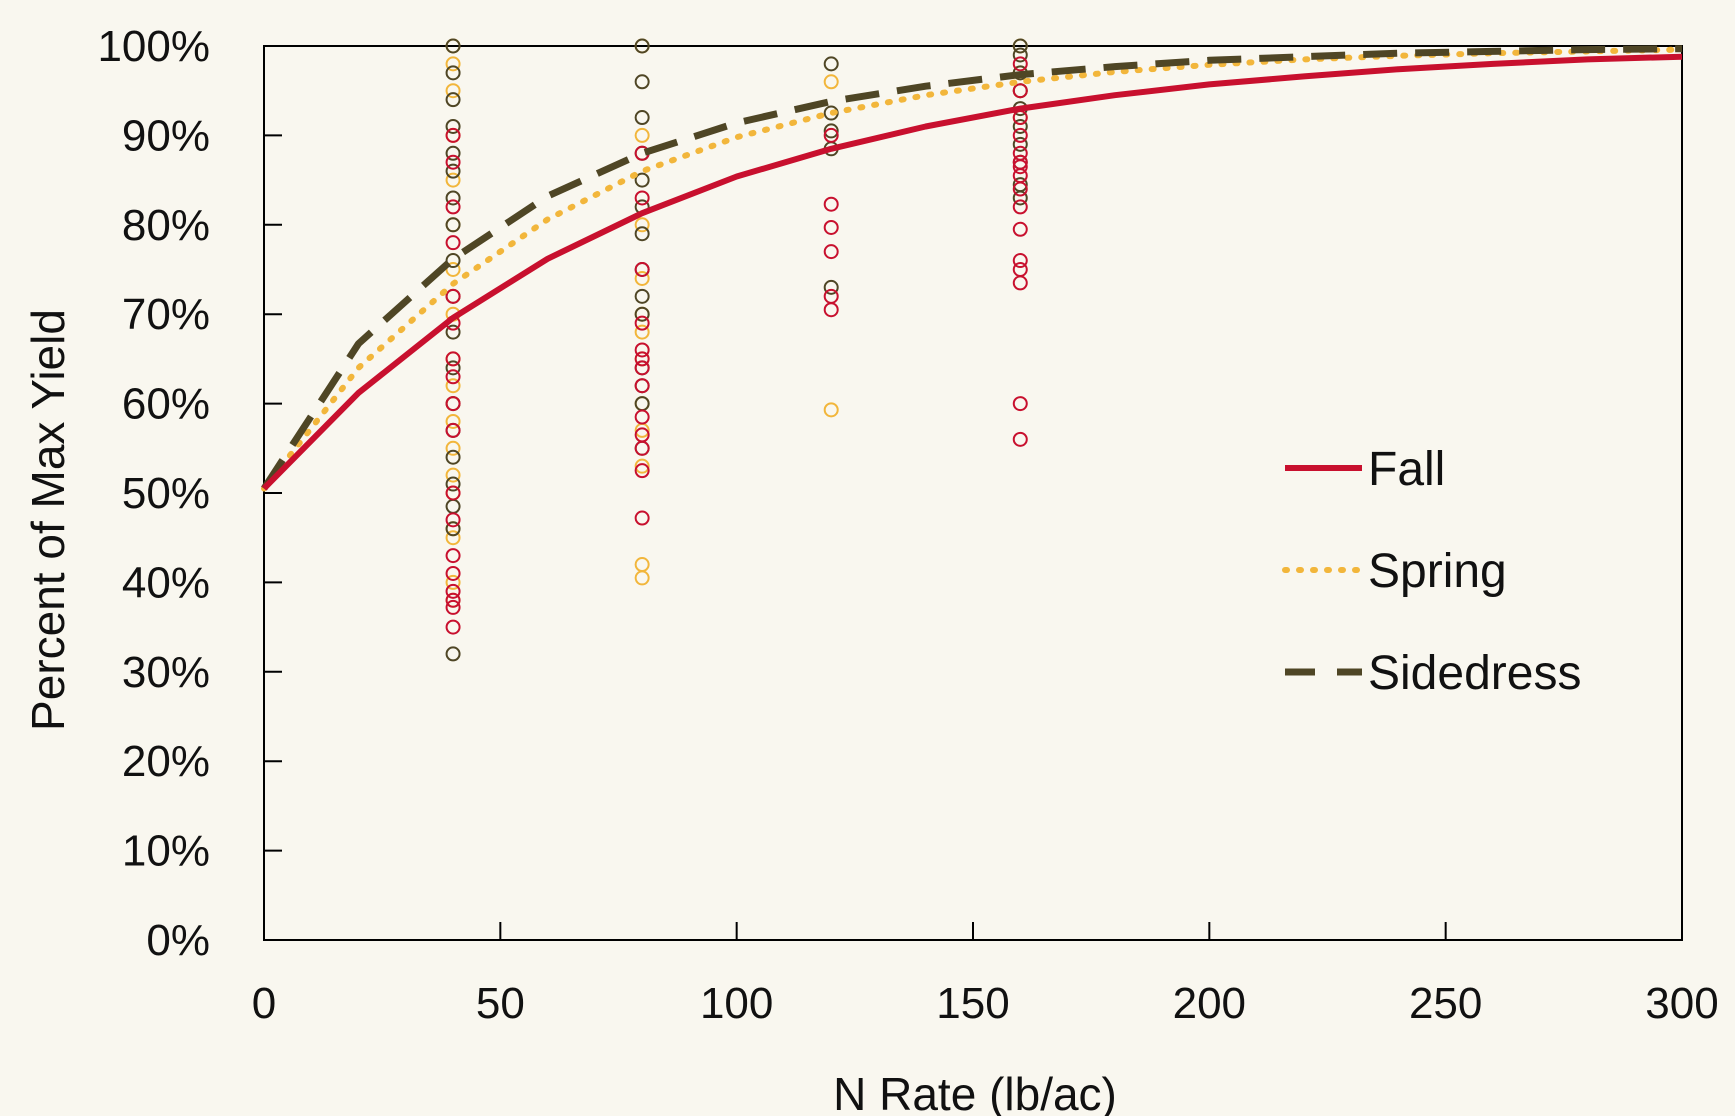 The width and height of the screenshot is (1735, 1116). Describe the element at coordinates (166, 761) in the screenshot. I see `y-tick-label: 20%` at that location.